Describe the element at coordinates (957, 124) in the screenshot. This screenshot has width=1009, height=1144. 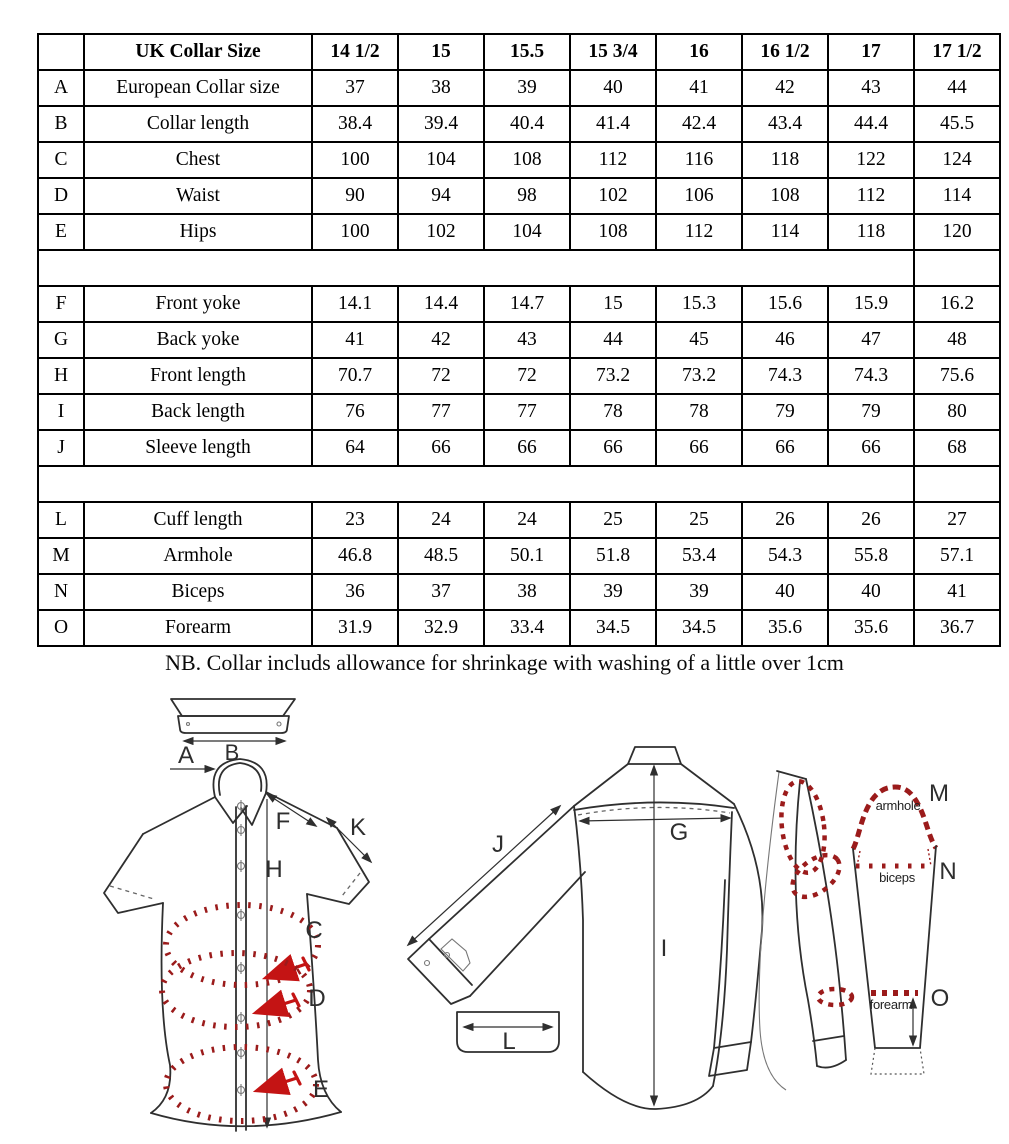
I see `value-cell: 45.5` at that location.